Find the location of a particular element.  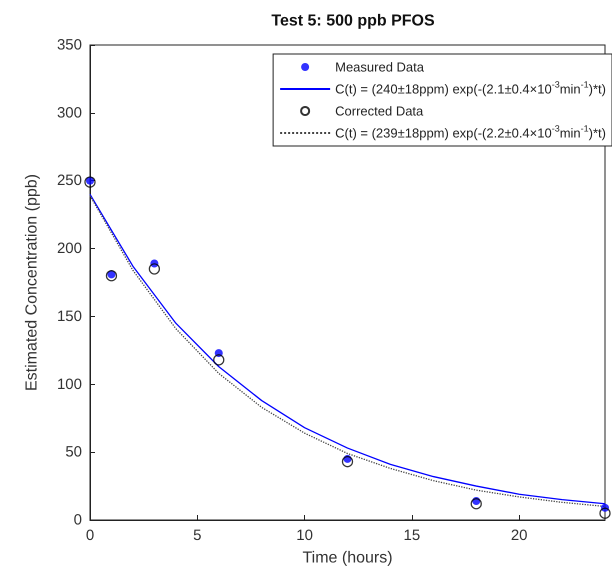

y-tick-label: 0 is located at coordinates (78, 520).